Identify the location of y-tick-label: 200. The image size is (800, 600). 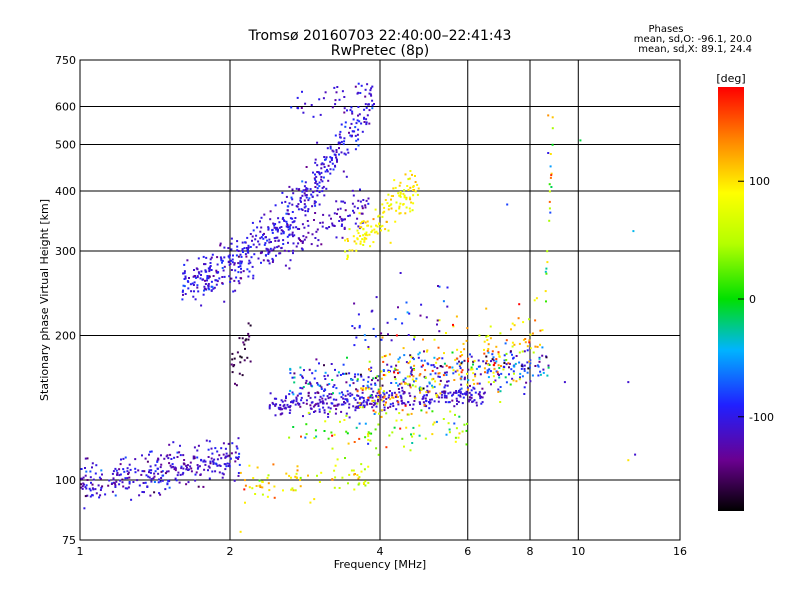
(65, 336).